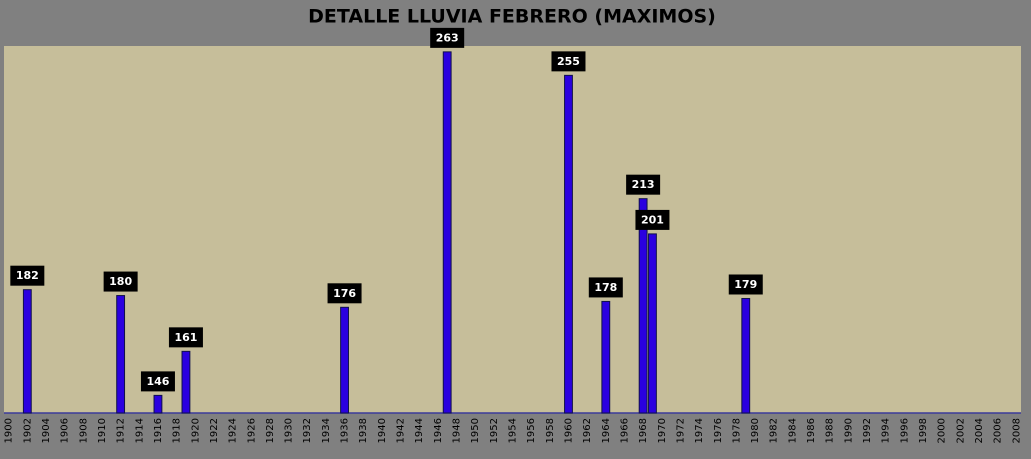  I want to click on x-tick-label: 1952, so click(494, 430).